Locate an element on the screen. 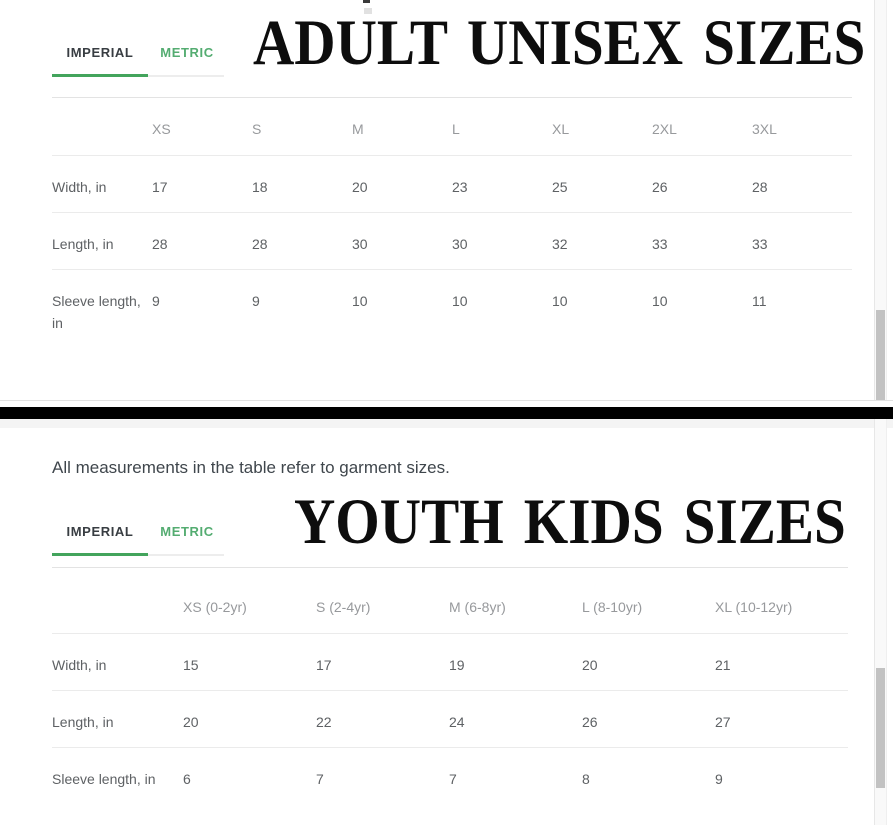  section-bottom-edge is located at coordinates (446, 400).